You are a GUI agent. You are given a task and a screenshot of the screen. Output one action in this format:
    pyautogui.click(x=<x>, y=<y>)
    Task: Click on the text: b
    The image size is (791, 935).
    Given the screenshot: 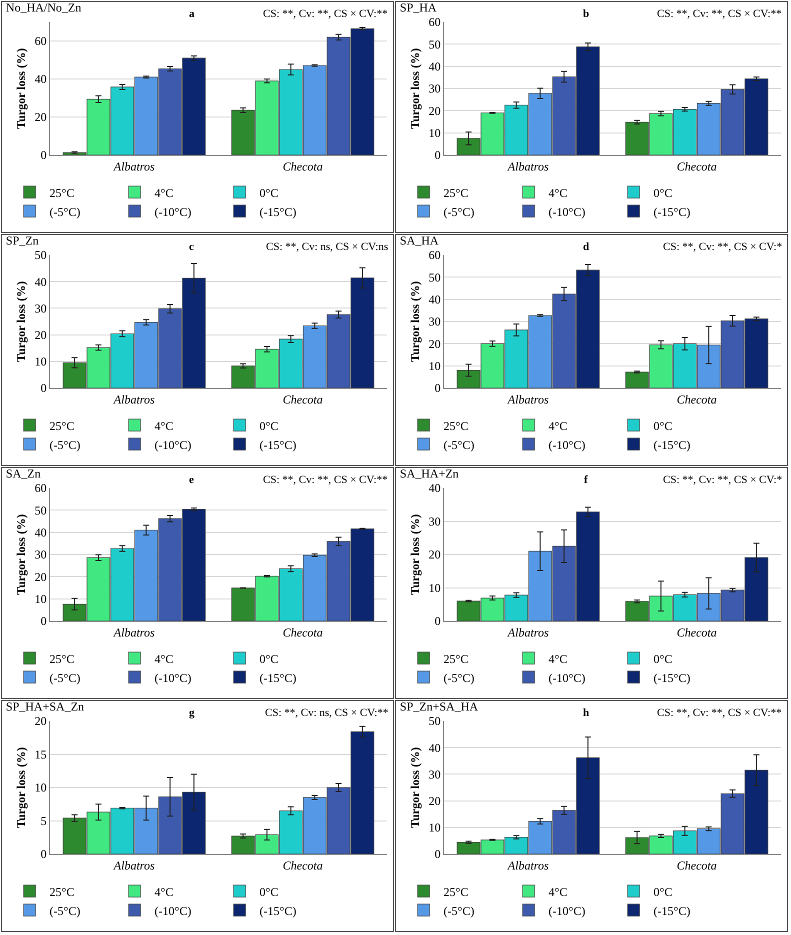 What is the action you would take?
    pyautogui.click(x=586, y=14)
    